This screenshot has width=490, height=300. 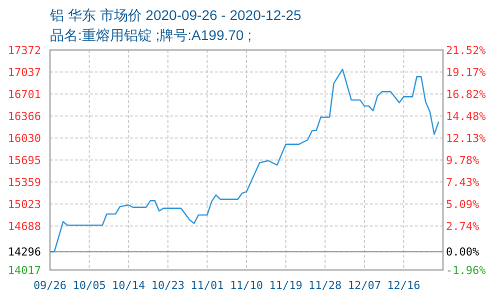 What do you see at coordinates (466, 95) in the screenshot?
I see `y2-tick-label: 16.82%` at bounding box center [466, 95].